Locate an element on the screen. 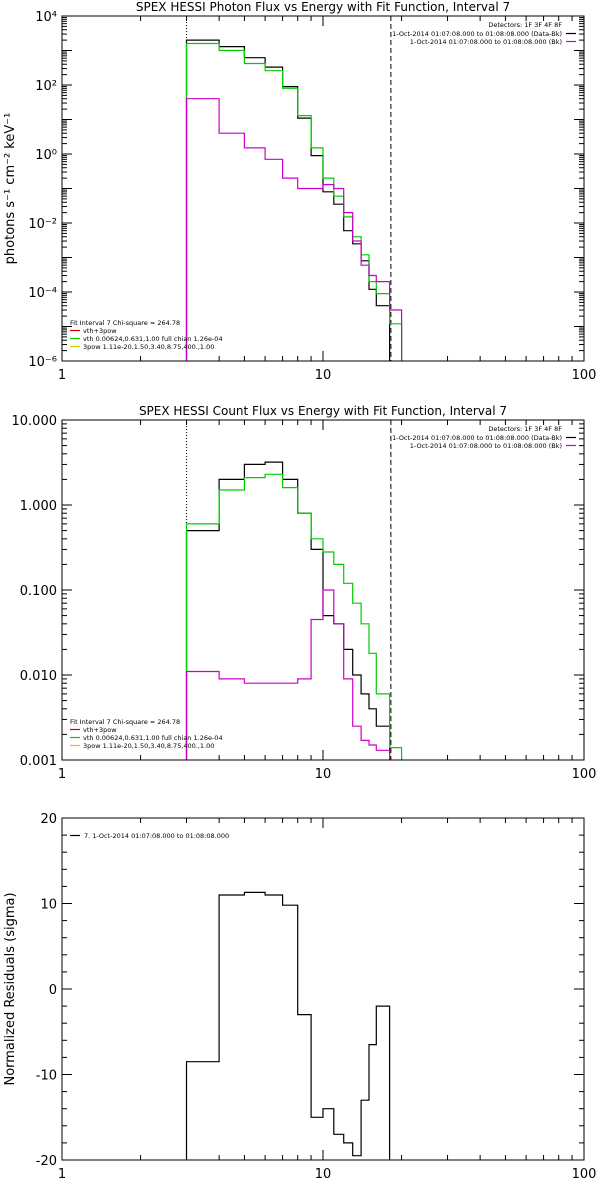 The height and width of the screenshot is (1200, 600). y-tick-label: 0.001 is located at coordinates (38, 761).